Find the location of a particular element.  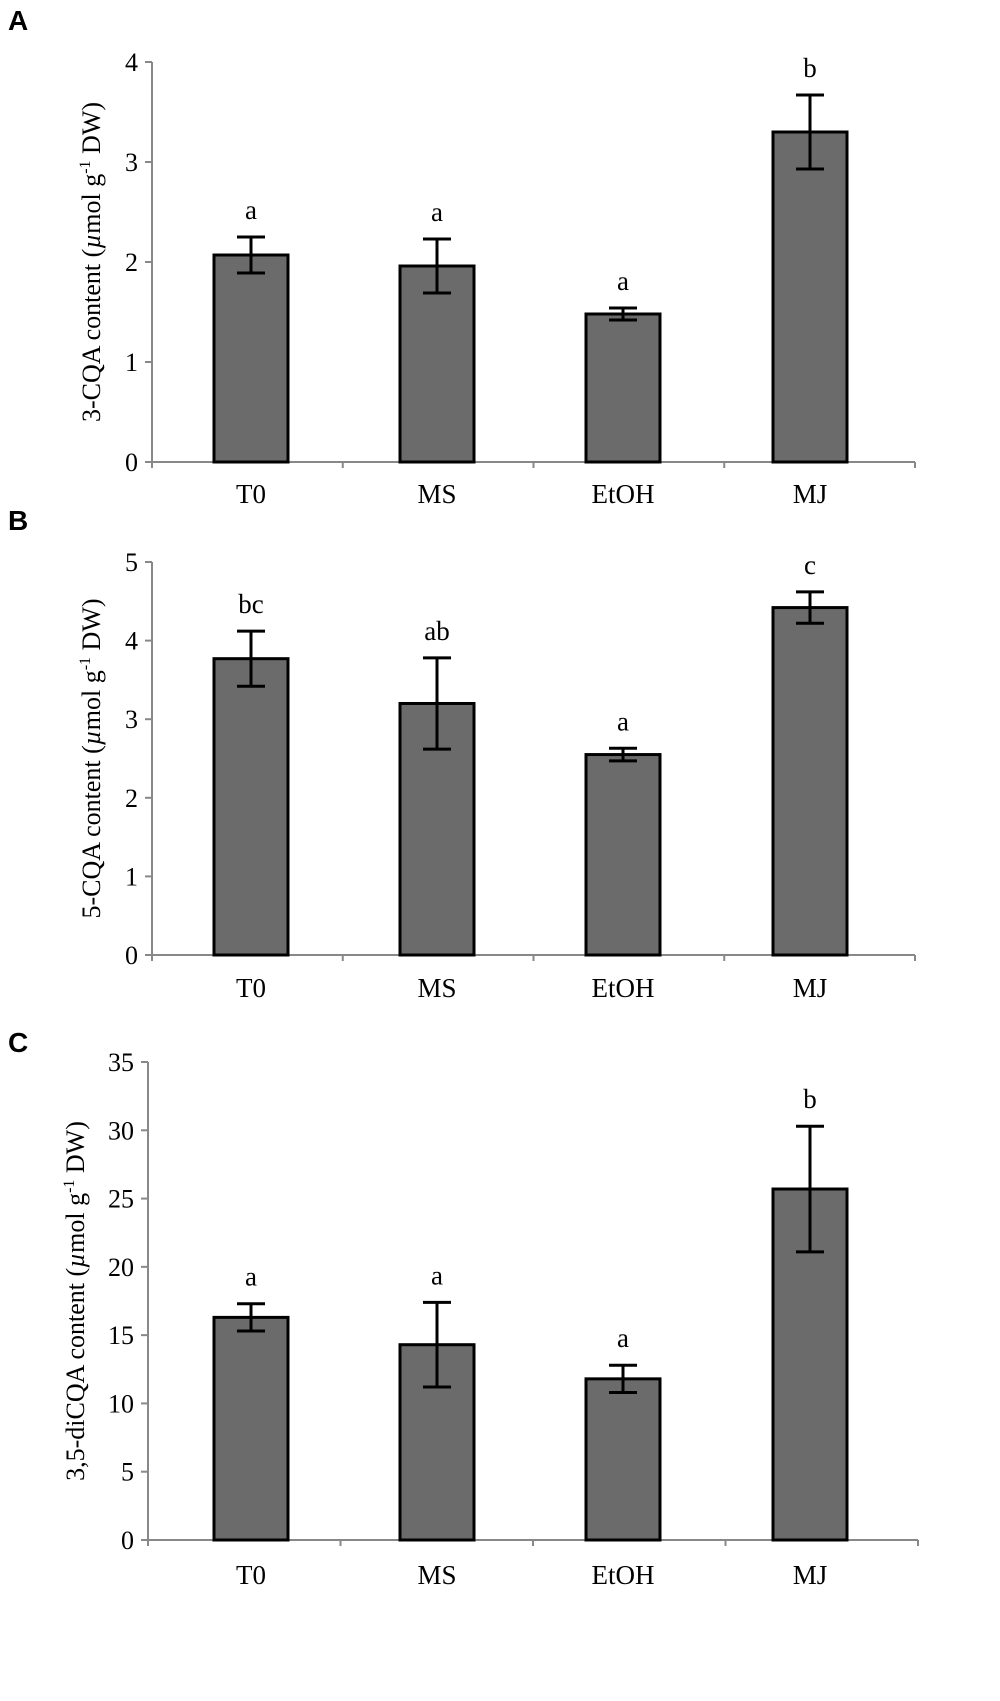

y-axis-label: 5-CQA content (µmol g-1 DW) is located at coordinates (91, 758).